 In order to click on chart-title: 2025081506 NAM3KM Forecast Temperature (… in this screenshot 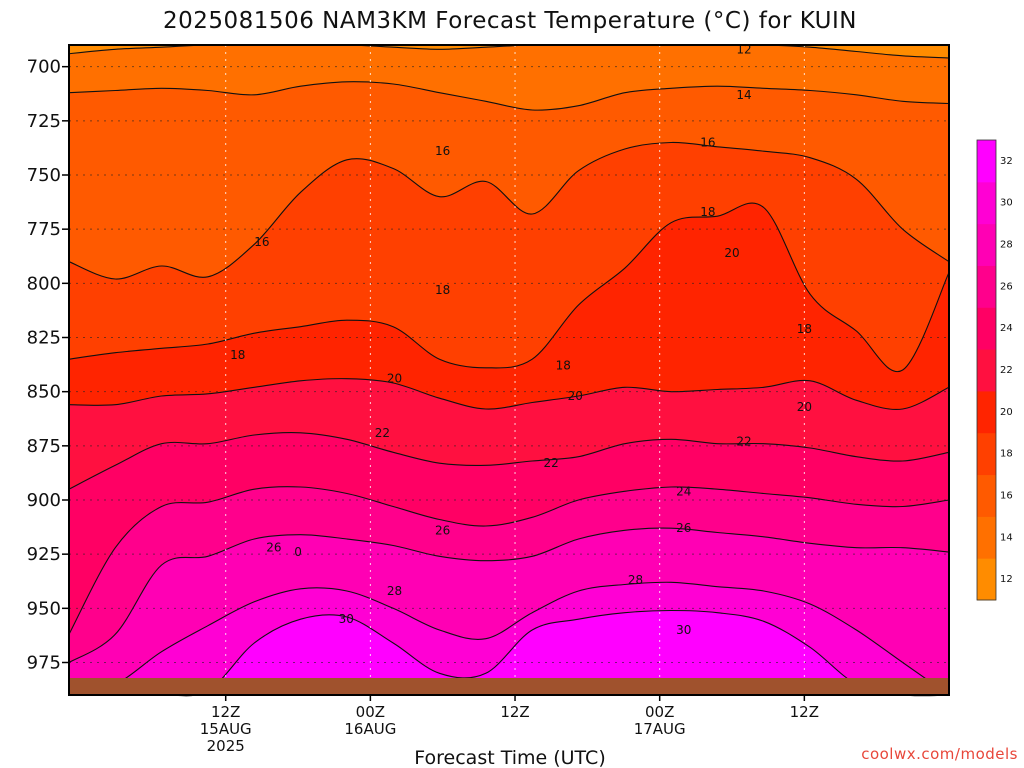, I will do `click(510, 21)`.